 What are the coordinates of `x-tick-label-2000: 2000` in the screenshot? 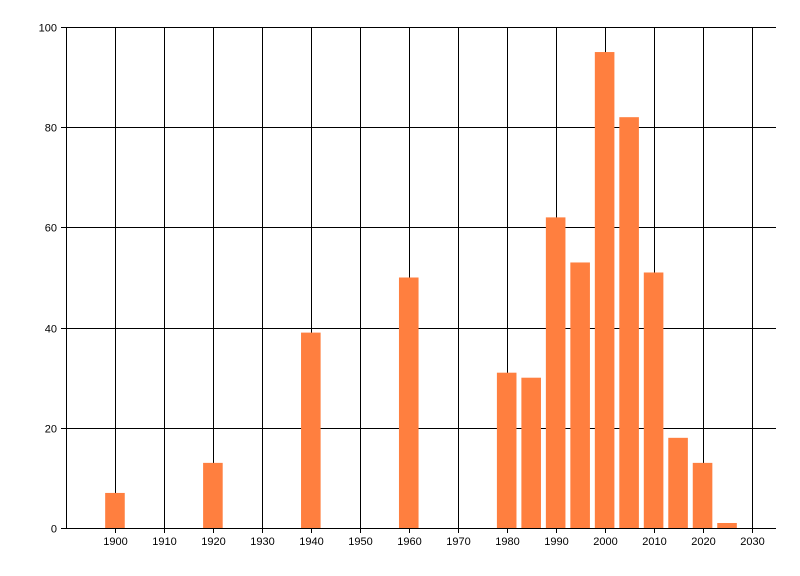 It's located at (605, 542).